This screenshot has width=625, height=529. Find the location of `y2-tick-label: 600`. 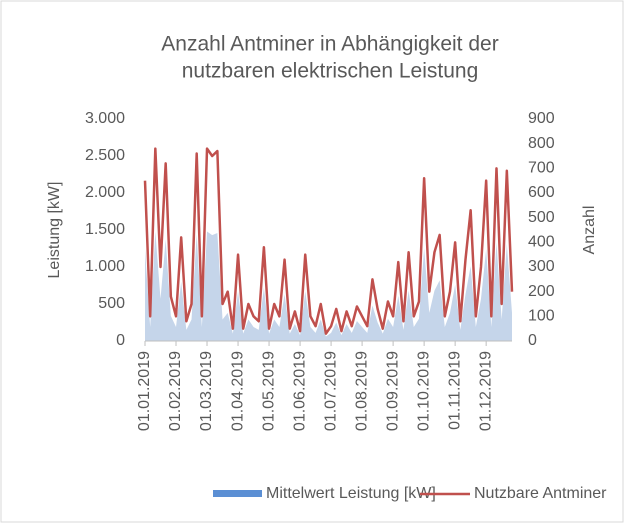

y2-tick-label: 600 is located at coordinates (541, 192).